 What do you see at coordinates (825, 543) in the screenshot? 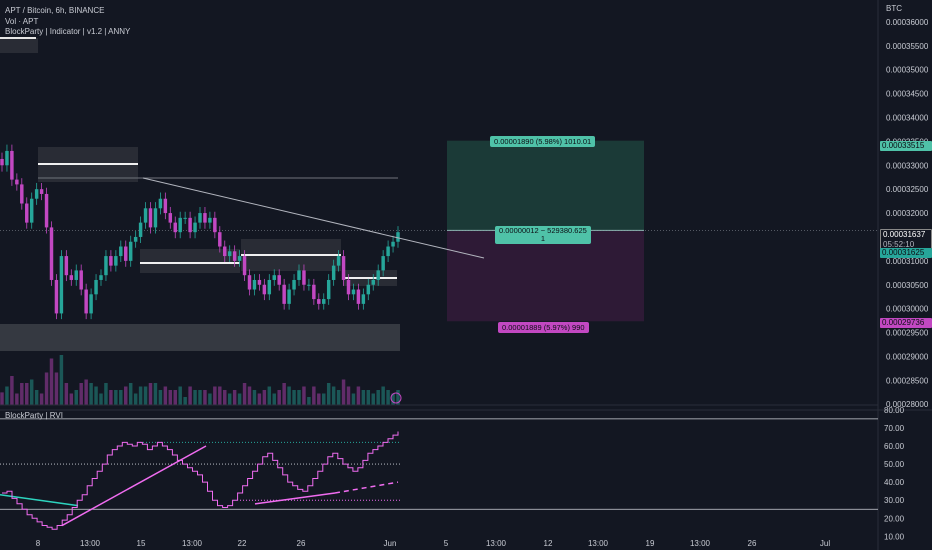
I see `time-tick-label: Jul` at bounding box center [825, 543].